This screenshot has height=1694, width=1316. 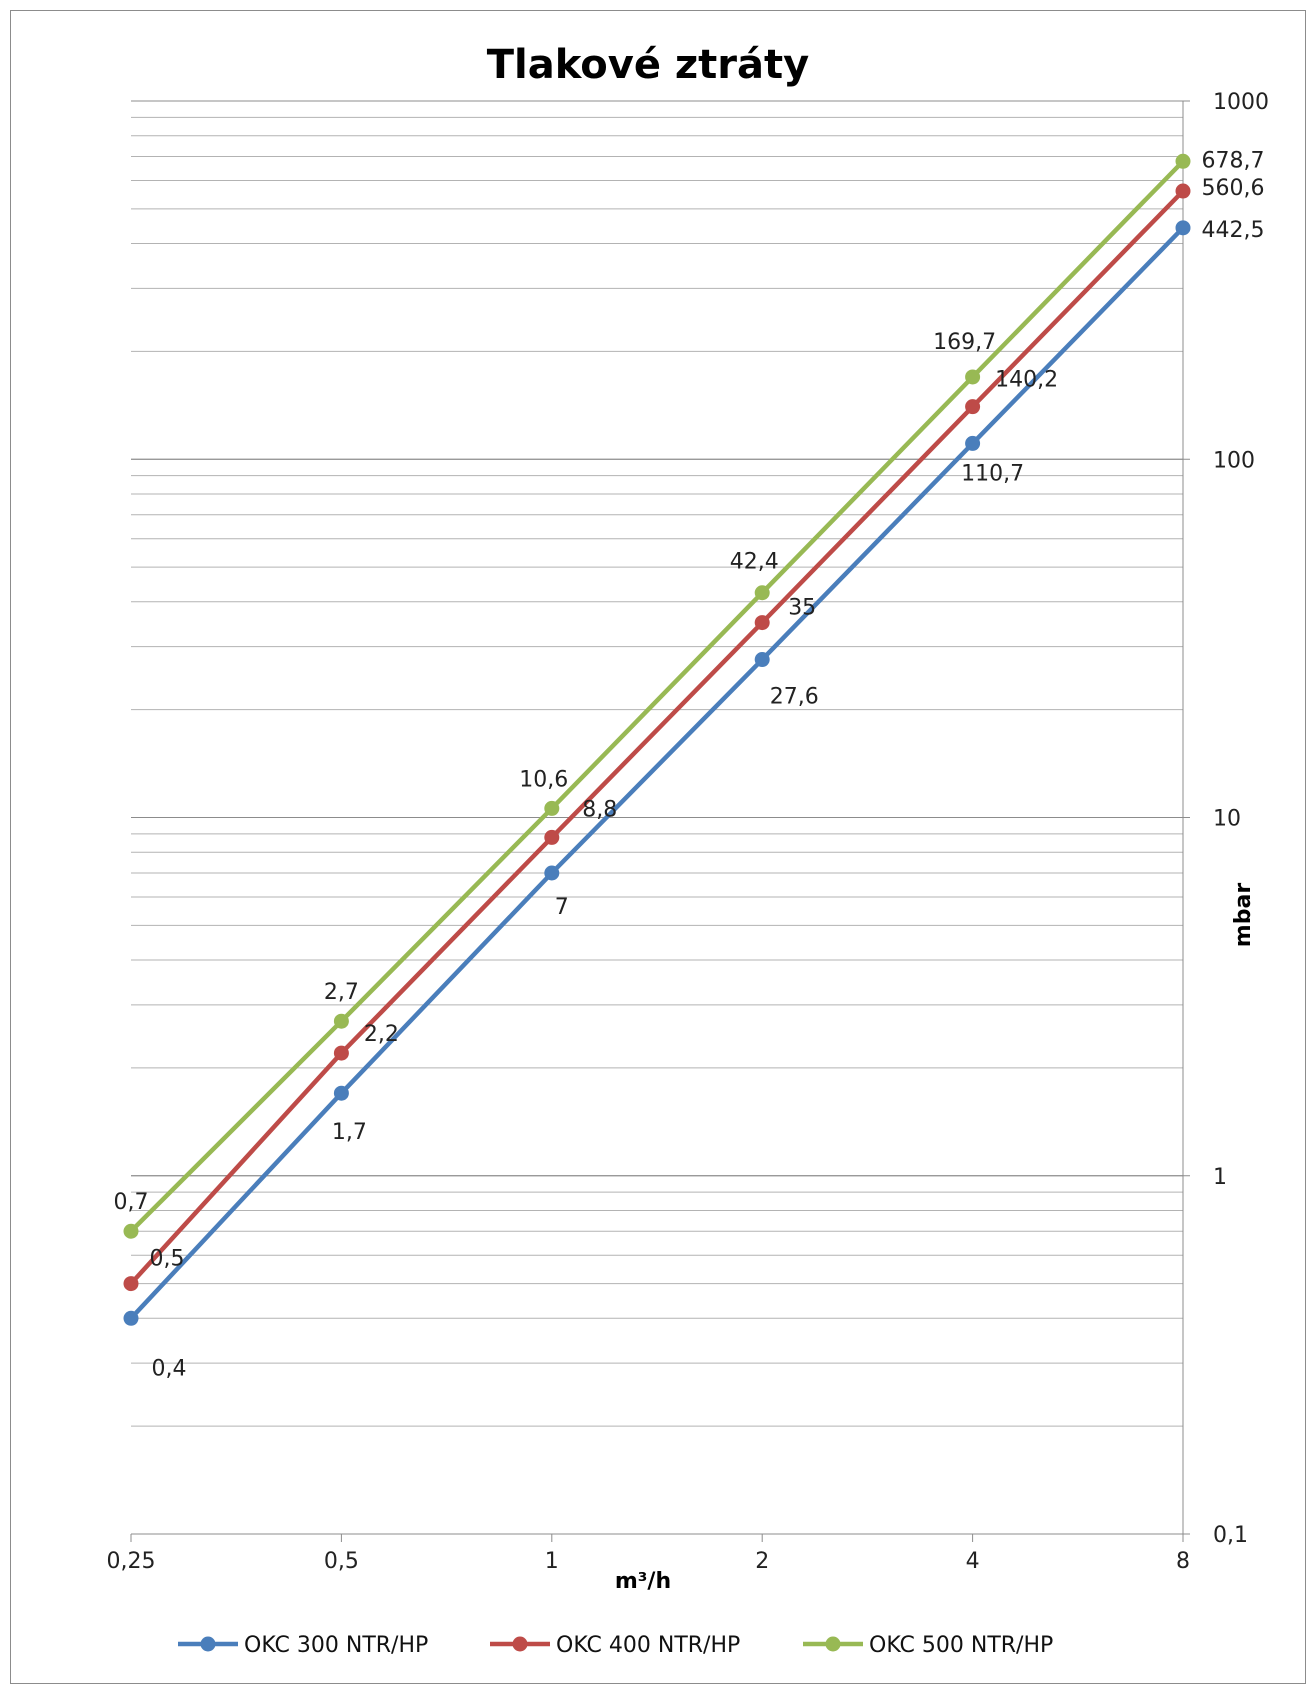 I want to click on legend-label: OKC 300 NTR/HP, so click(x=336, y=1645).